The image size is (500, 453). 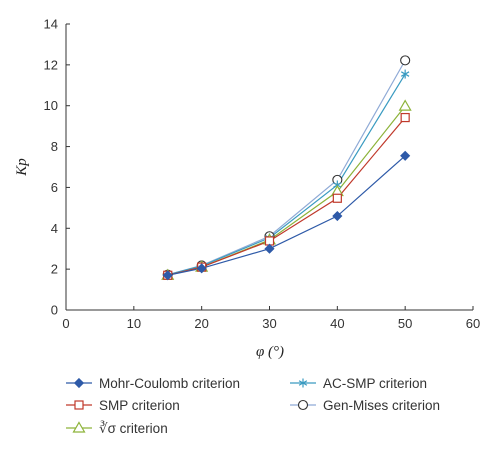 What do you see at coordinates (133, 428) in the screenshot?
I see `legend-label: ∛σ criterion` at bounding box center [133, 428].